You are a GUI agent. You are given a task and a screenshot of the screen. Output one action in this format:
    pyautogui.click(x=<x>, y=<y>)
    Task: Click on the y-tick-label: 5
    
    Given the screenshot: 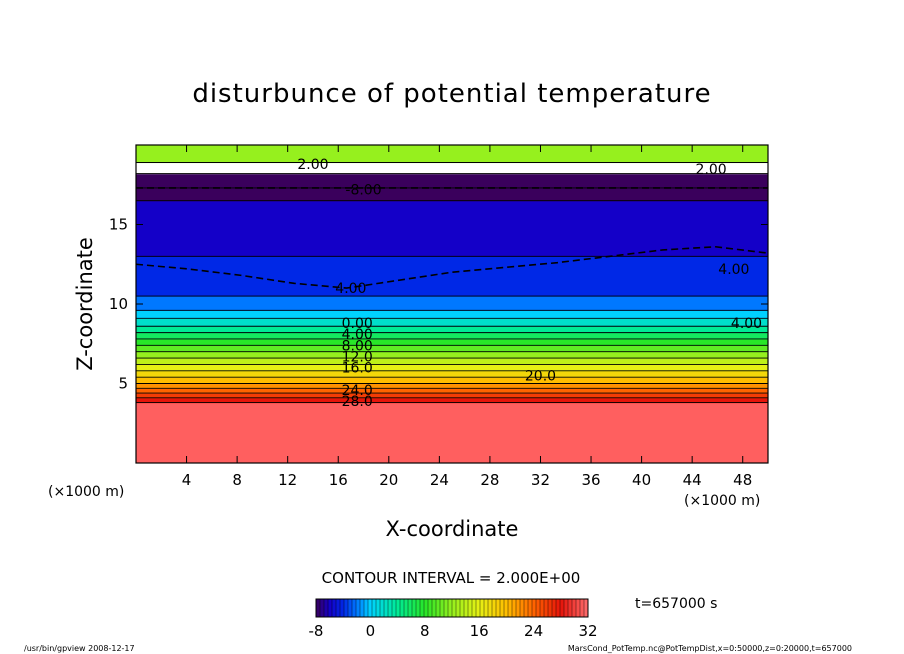 What is the action you would take?
    pyautogui.click(x=123, y=384)
    